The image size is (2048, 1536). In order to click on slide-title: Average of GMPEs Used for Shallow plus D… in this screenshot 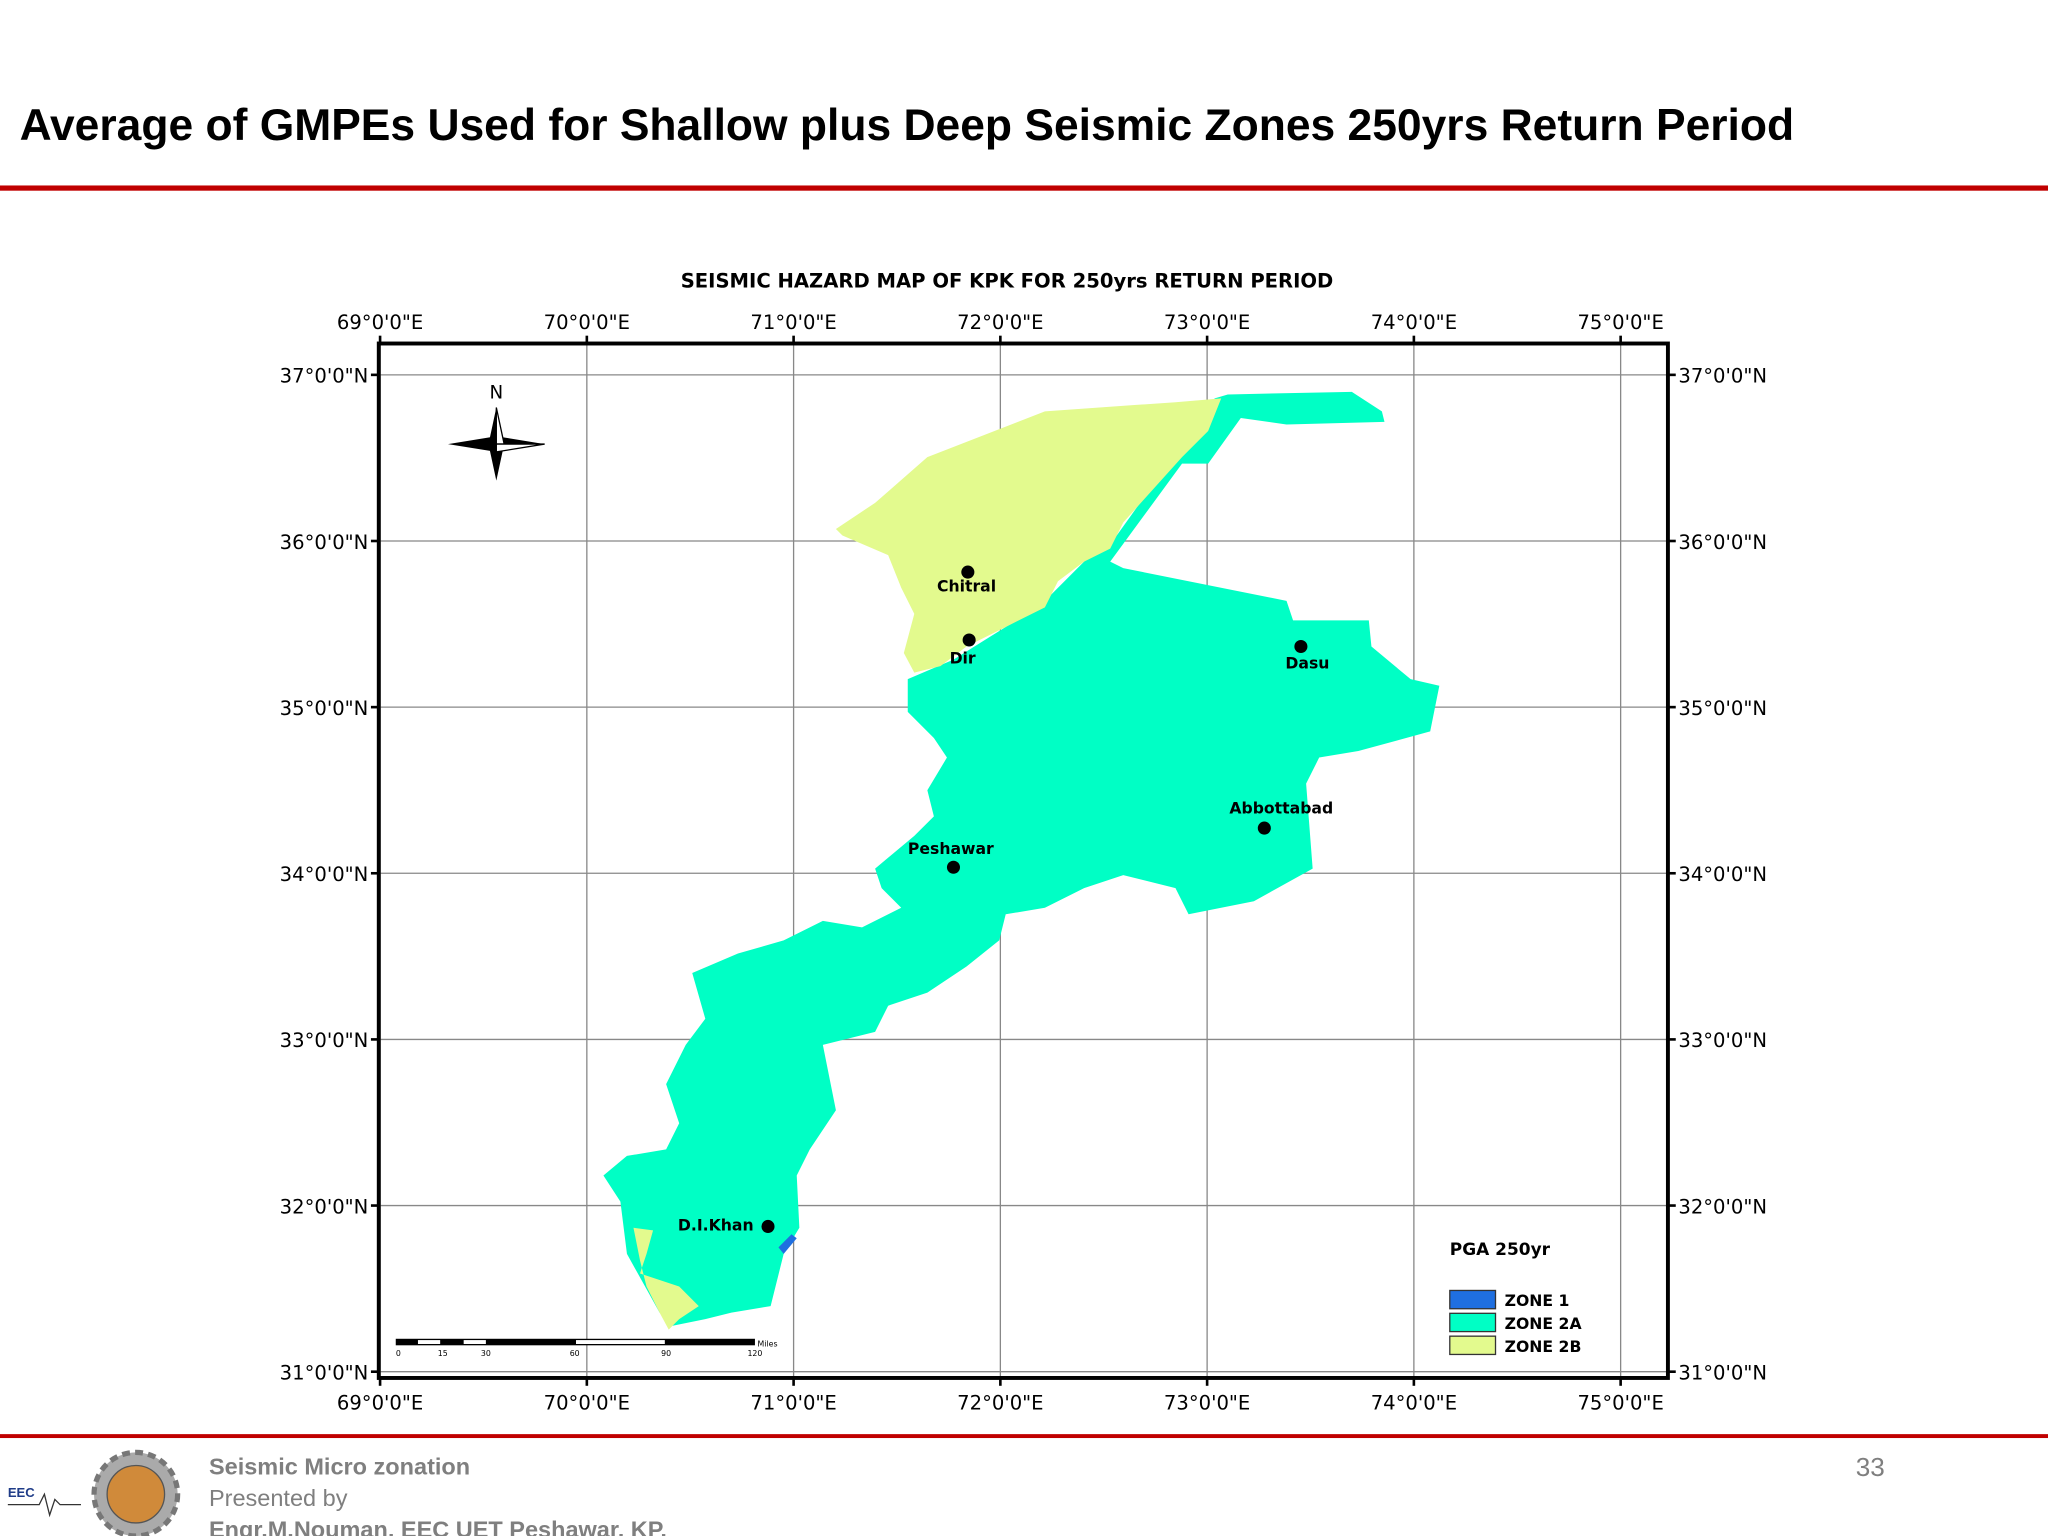, I will do `click(907, 125)`.